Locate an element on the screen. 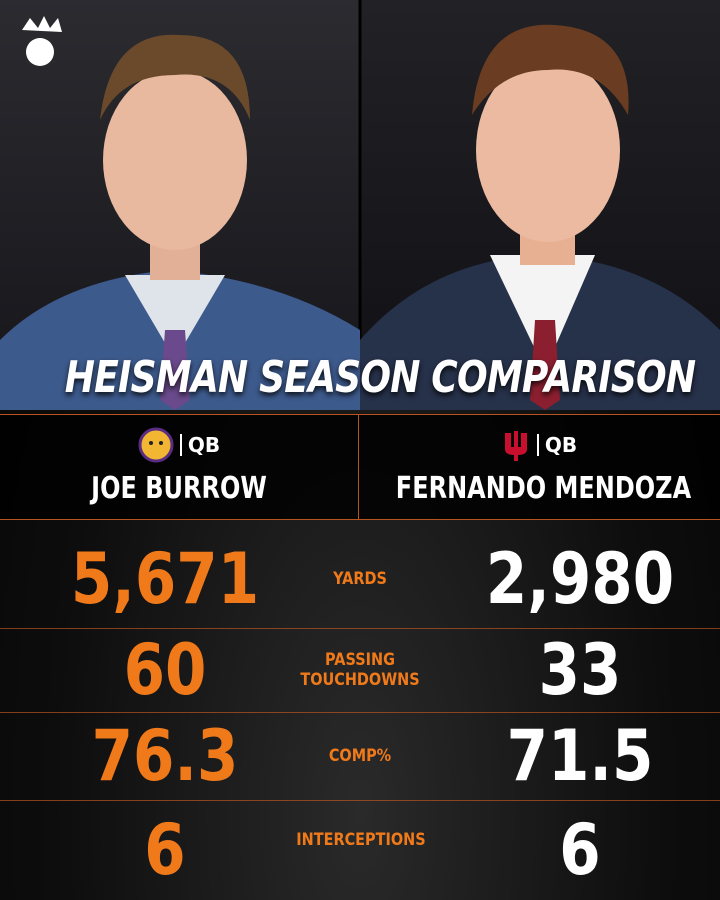  player-name: JOE BURROW is located at coordinates (179, 488).